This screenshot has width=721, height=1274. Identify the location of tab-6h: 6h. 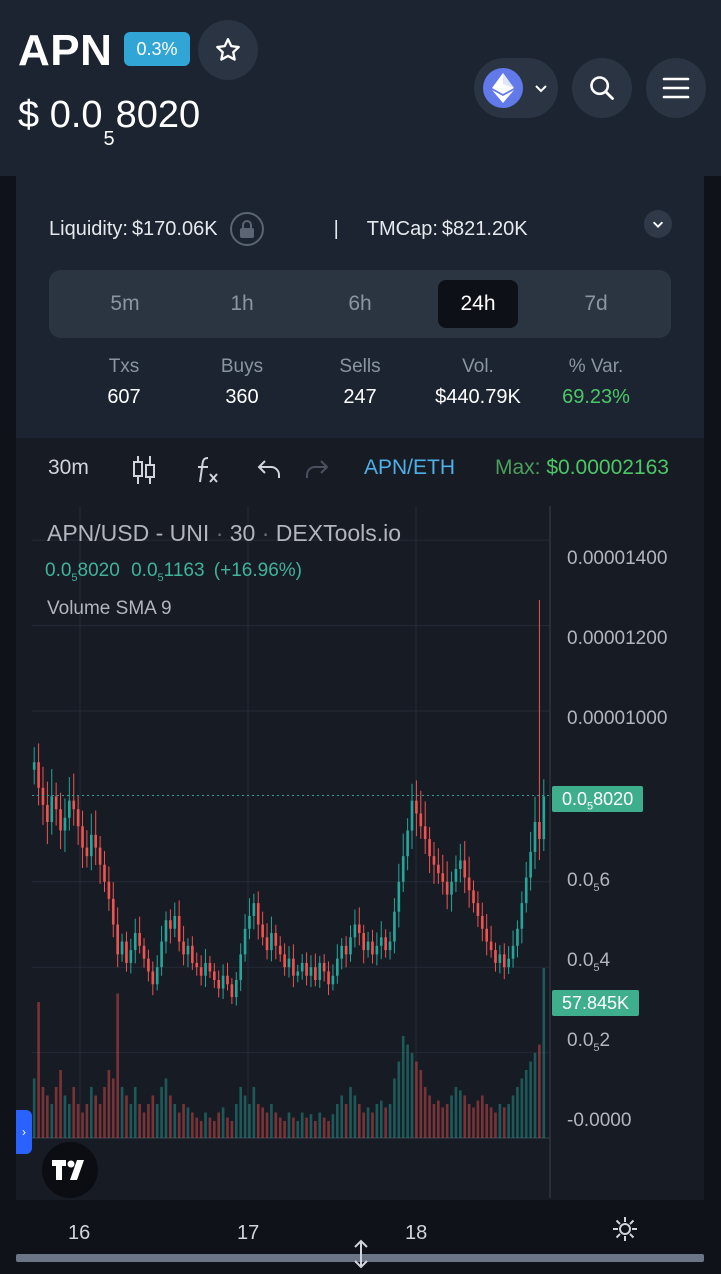
(360, 303).